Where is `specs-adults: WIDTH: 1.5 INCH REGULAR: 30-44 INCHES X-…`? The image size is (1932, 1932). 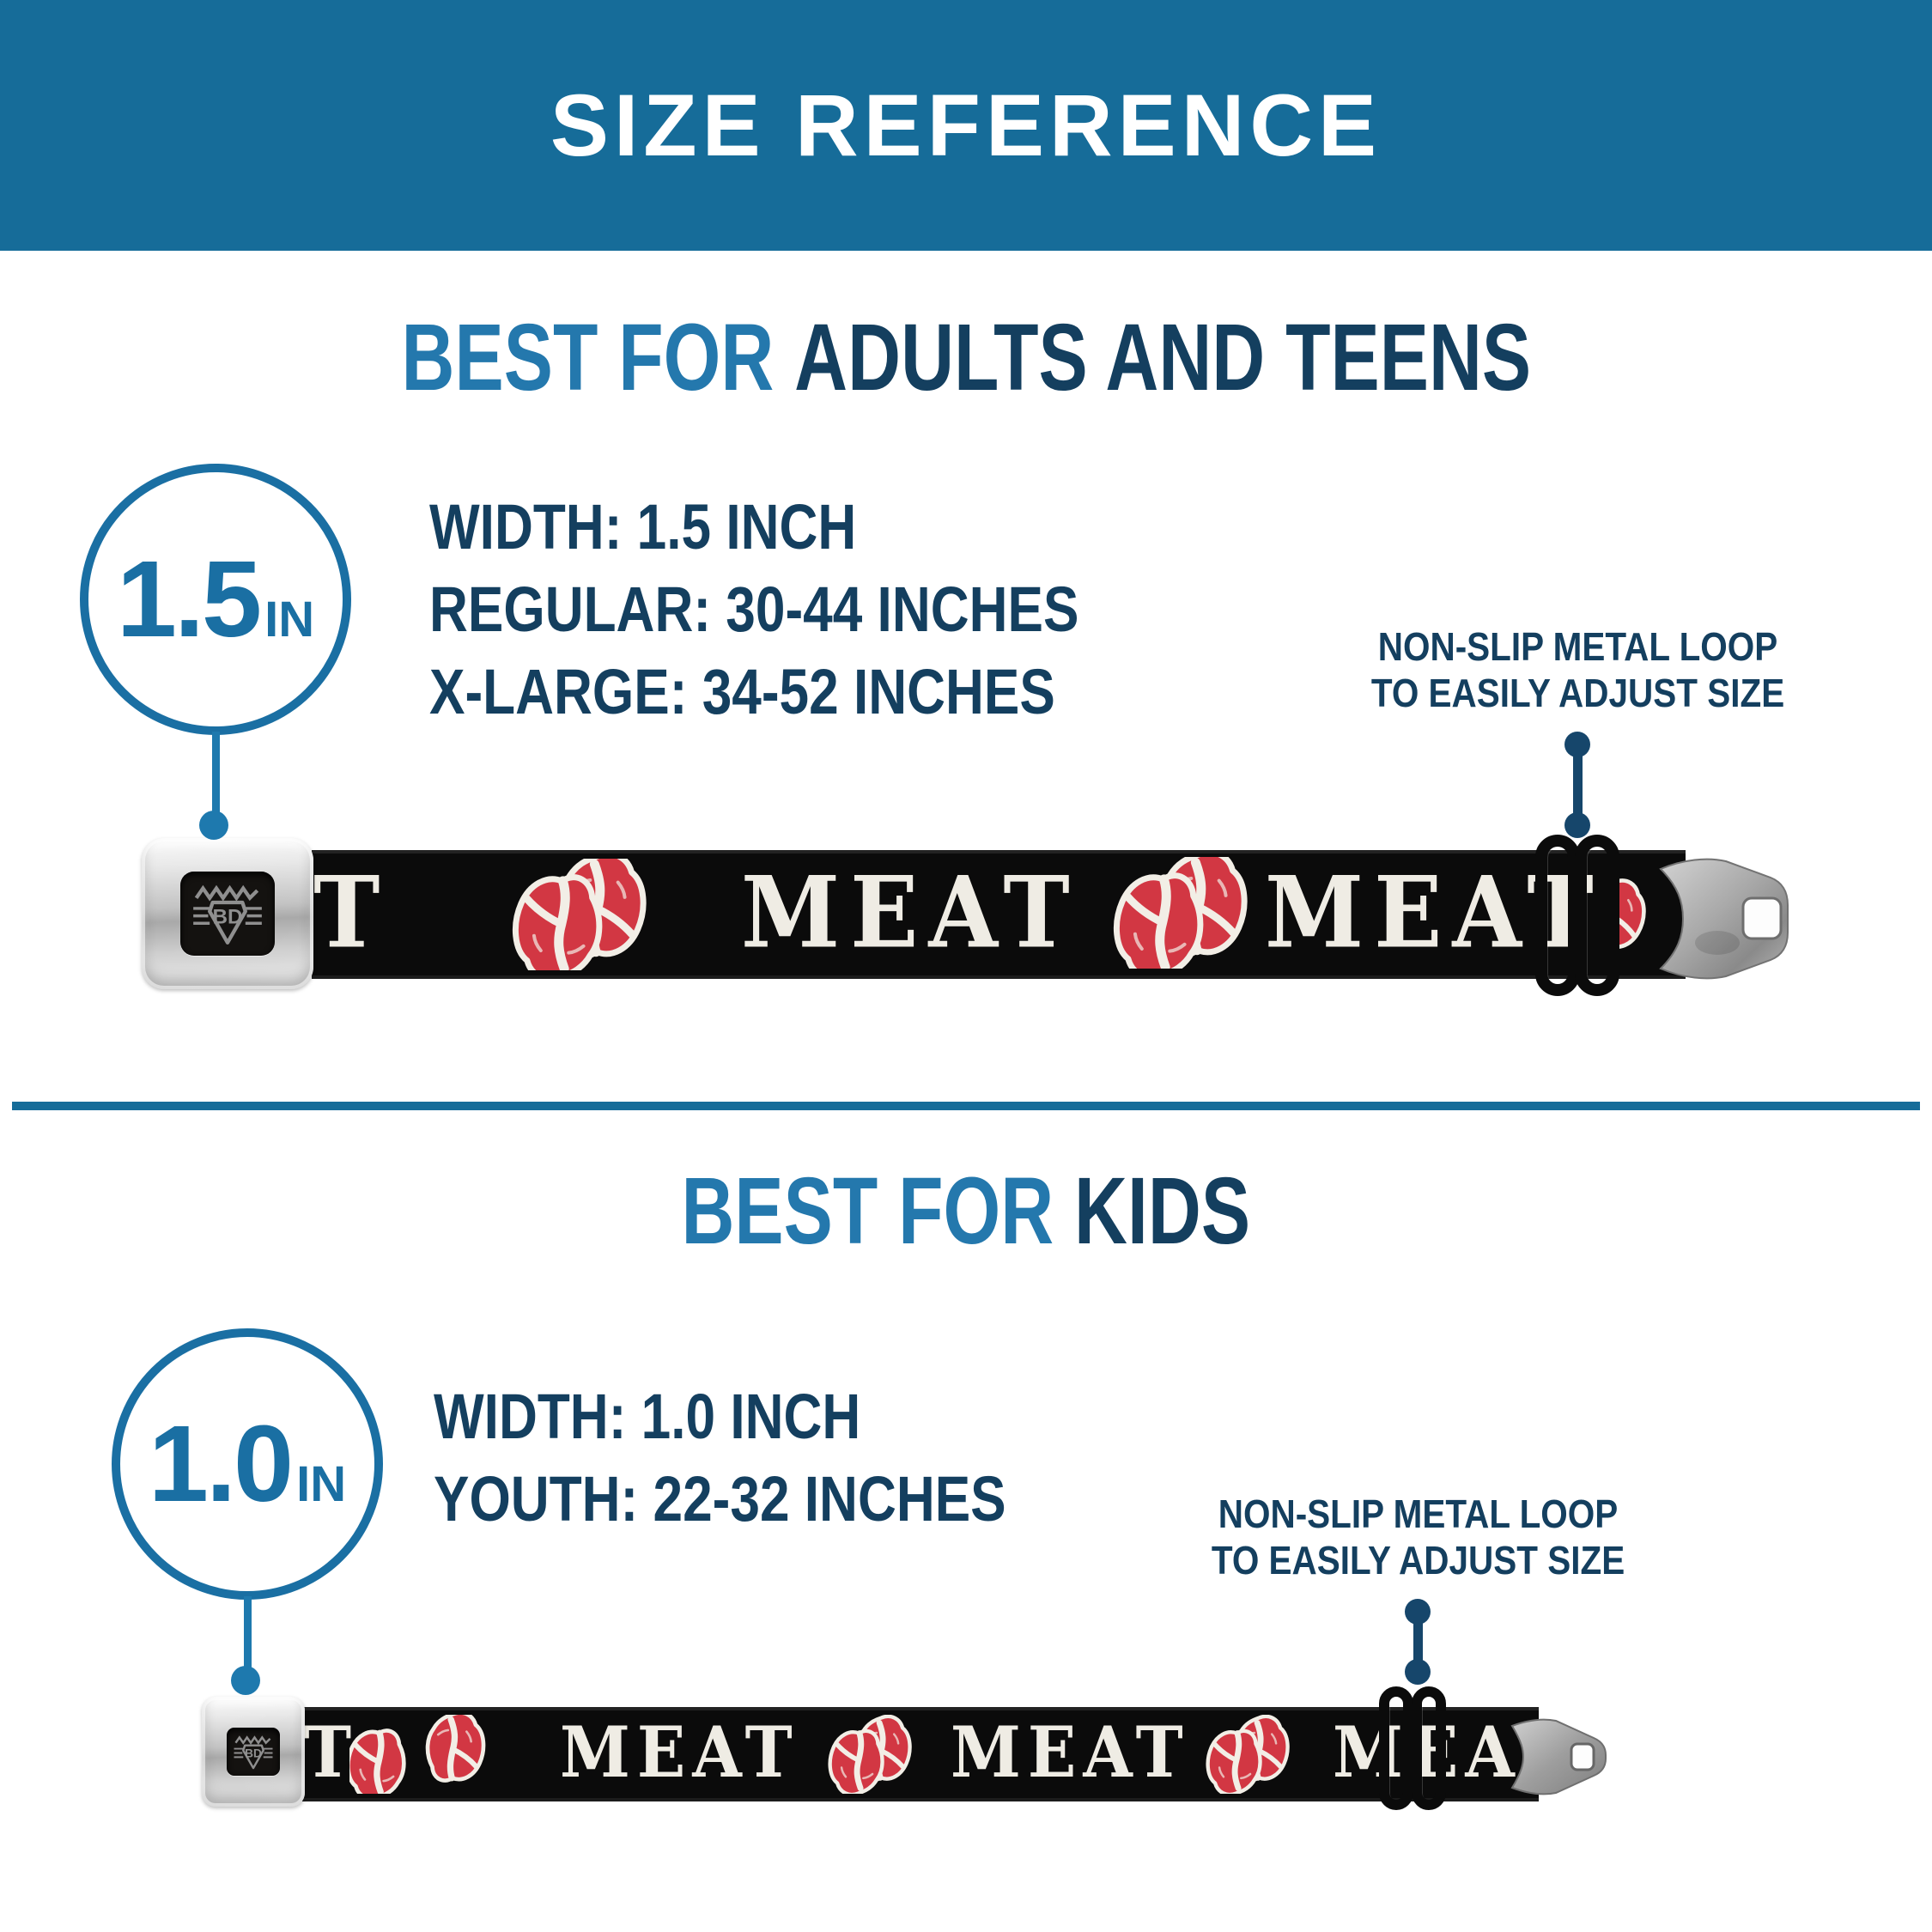
specs-adults: WIDTH: 1.5 INCH REGULAR: 30-44 INCHES X-… is located at coordinates (816, 610).